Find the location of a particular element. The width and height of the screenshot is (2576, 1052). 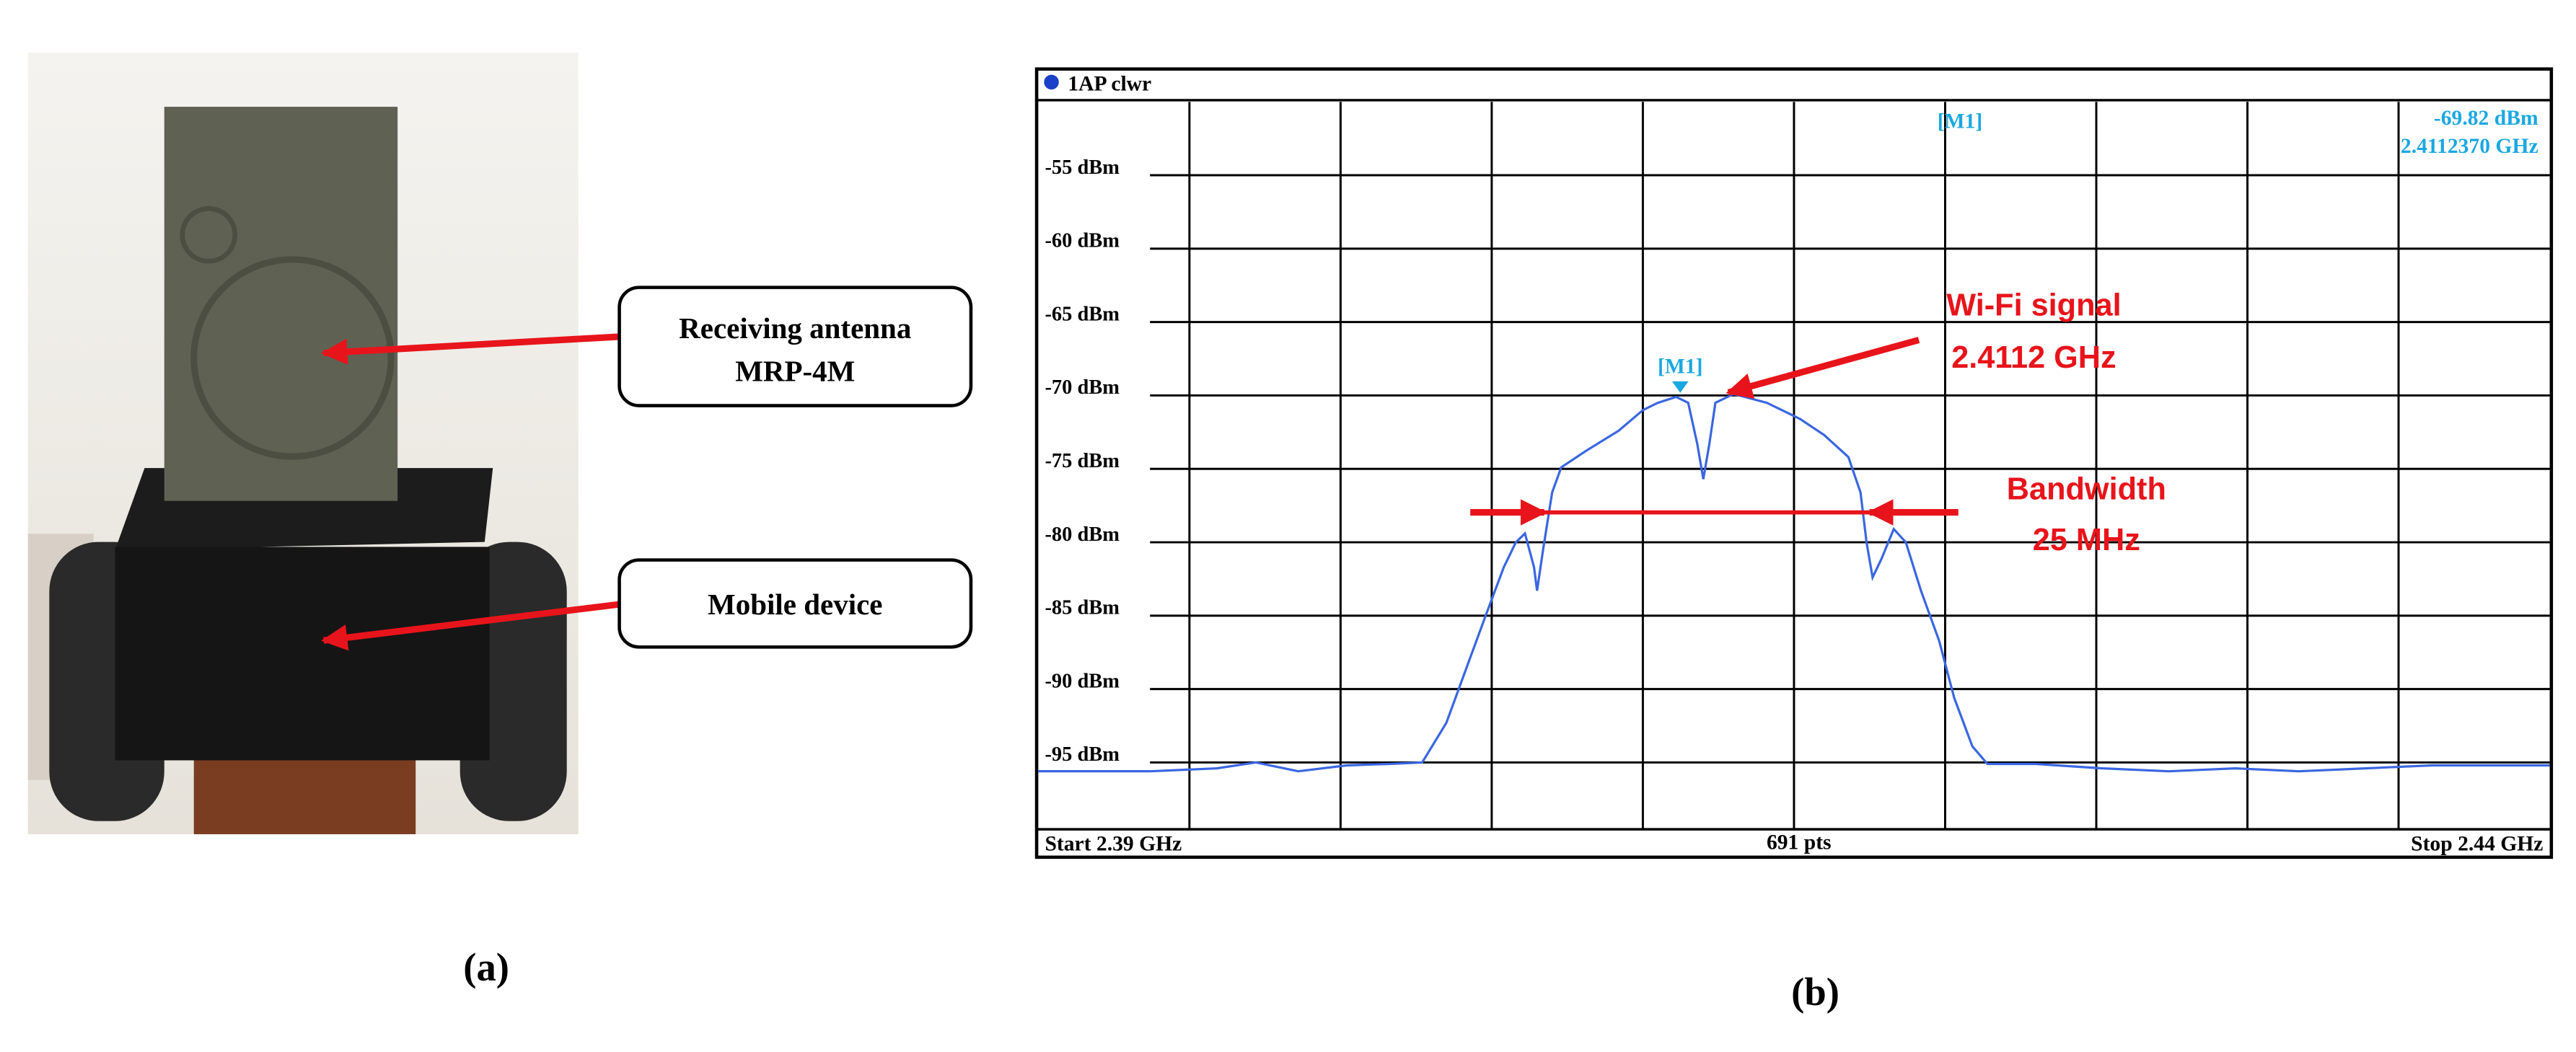

panel-label: (a) is located at coordinates (486, 967).